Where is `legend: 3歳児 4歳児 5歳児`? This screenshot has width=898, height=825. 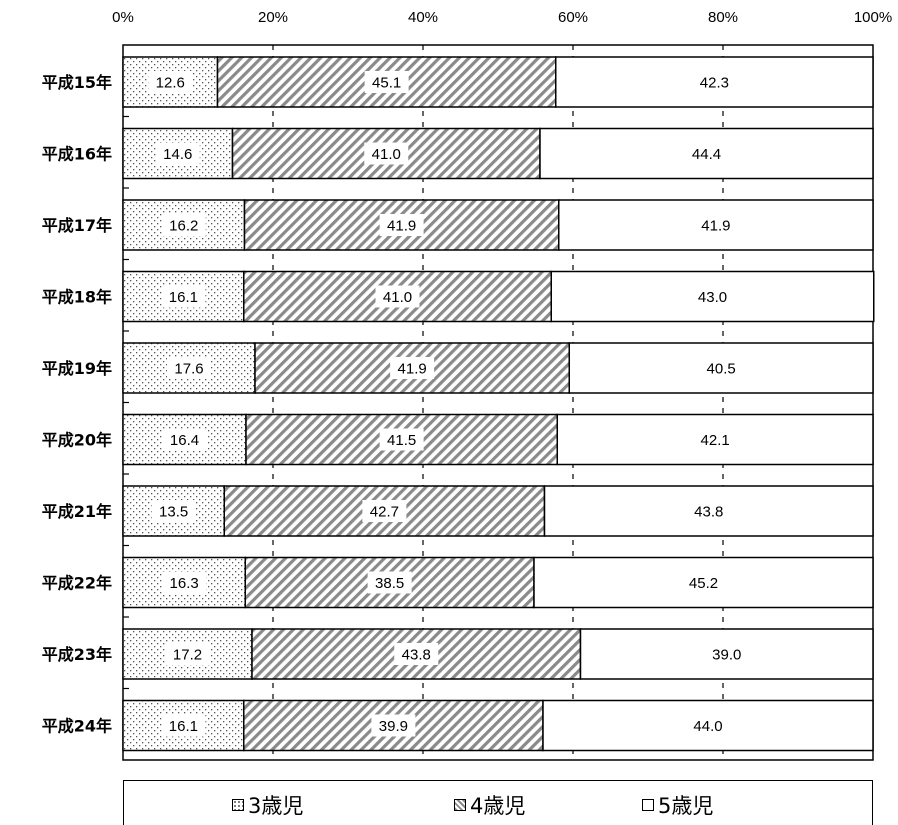 legend: 3歳児 4歳児 5歳児 is located at coordinates (498, 802).